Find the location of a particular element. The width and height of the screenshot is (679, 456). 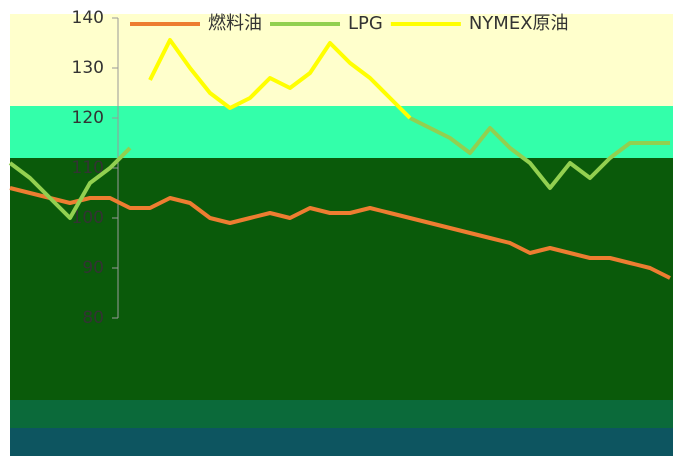

y-tick-label: 130 is located at coordinates (88, 68).